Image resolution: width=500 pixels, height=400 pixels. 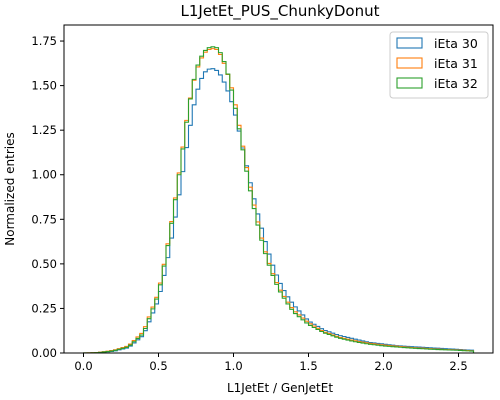 What do you see at coordinates (271, 363) in the screenshot?
I see `x-axis: 0.0 0.5 1.0 1.5 2.0 2.5` at bounding box center [271, 363].